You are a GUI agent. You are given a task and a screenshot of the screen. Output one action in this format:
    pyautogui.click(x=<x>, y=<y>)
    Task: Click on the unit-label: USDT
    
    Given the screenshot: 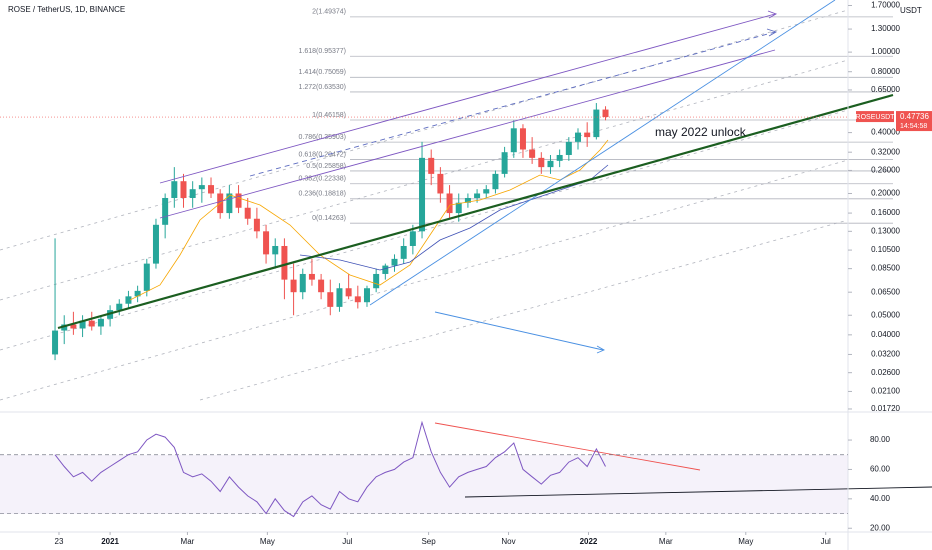 What is the action you would take?
    pyautogui.click(x=911, y=10)
    